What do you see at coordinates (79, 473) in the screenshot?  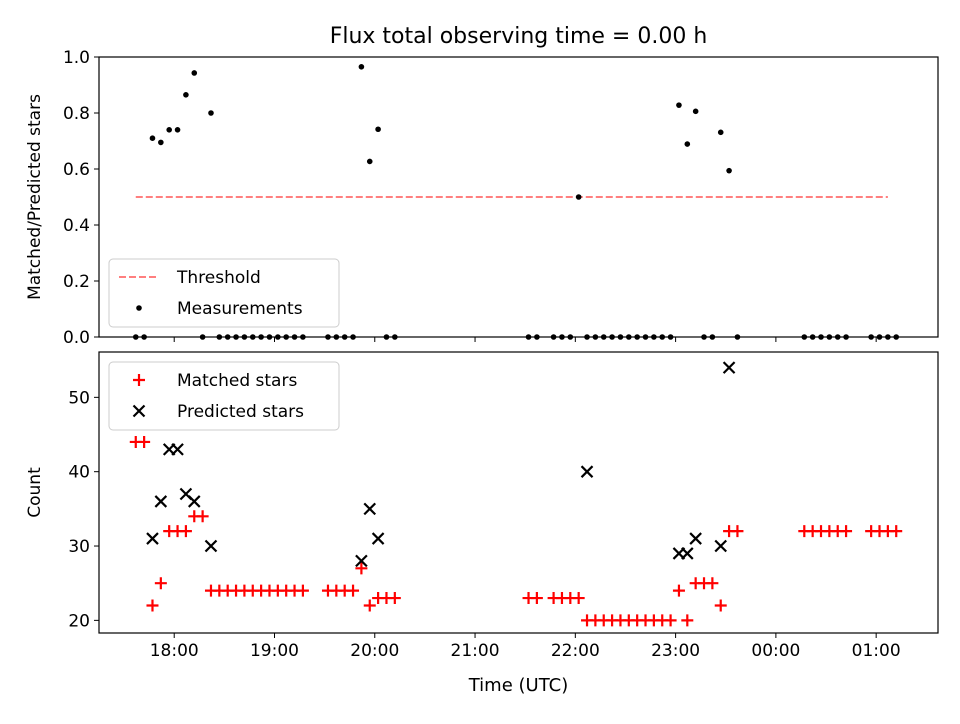 I see `y-tick-label: 40` at bounding box center [79, 473].